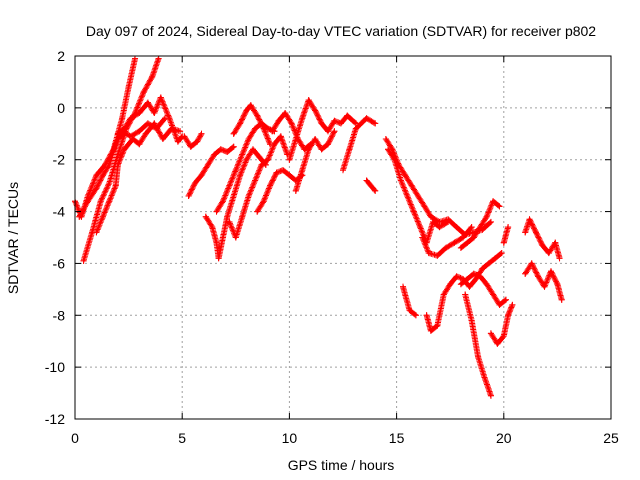 The height and width of the screenshot is (480, 640). Describe the element at coordinates (75, 438) in the screenshot. I see `x-tick-label: 0` at that location.